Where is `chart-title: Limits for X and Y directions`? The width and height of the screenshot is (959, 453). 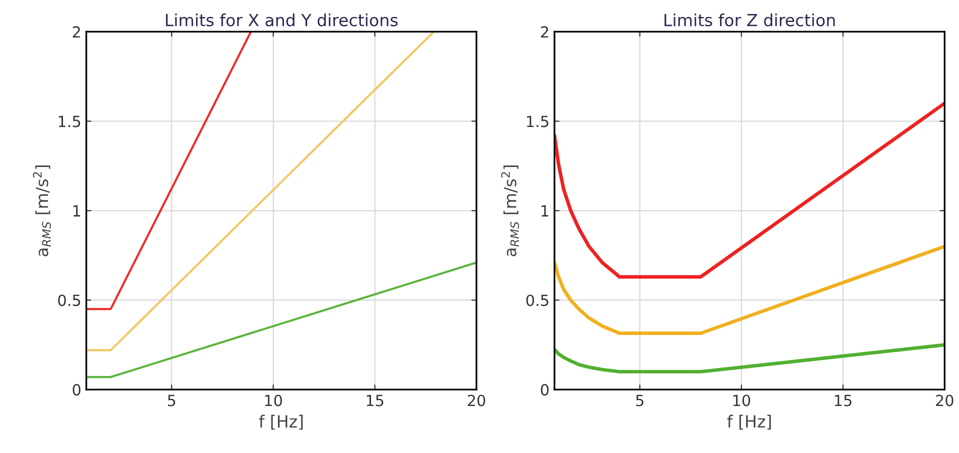
chart-title: Limits for X and Y directions is located at coordinates (282, 19).